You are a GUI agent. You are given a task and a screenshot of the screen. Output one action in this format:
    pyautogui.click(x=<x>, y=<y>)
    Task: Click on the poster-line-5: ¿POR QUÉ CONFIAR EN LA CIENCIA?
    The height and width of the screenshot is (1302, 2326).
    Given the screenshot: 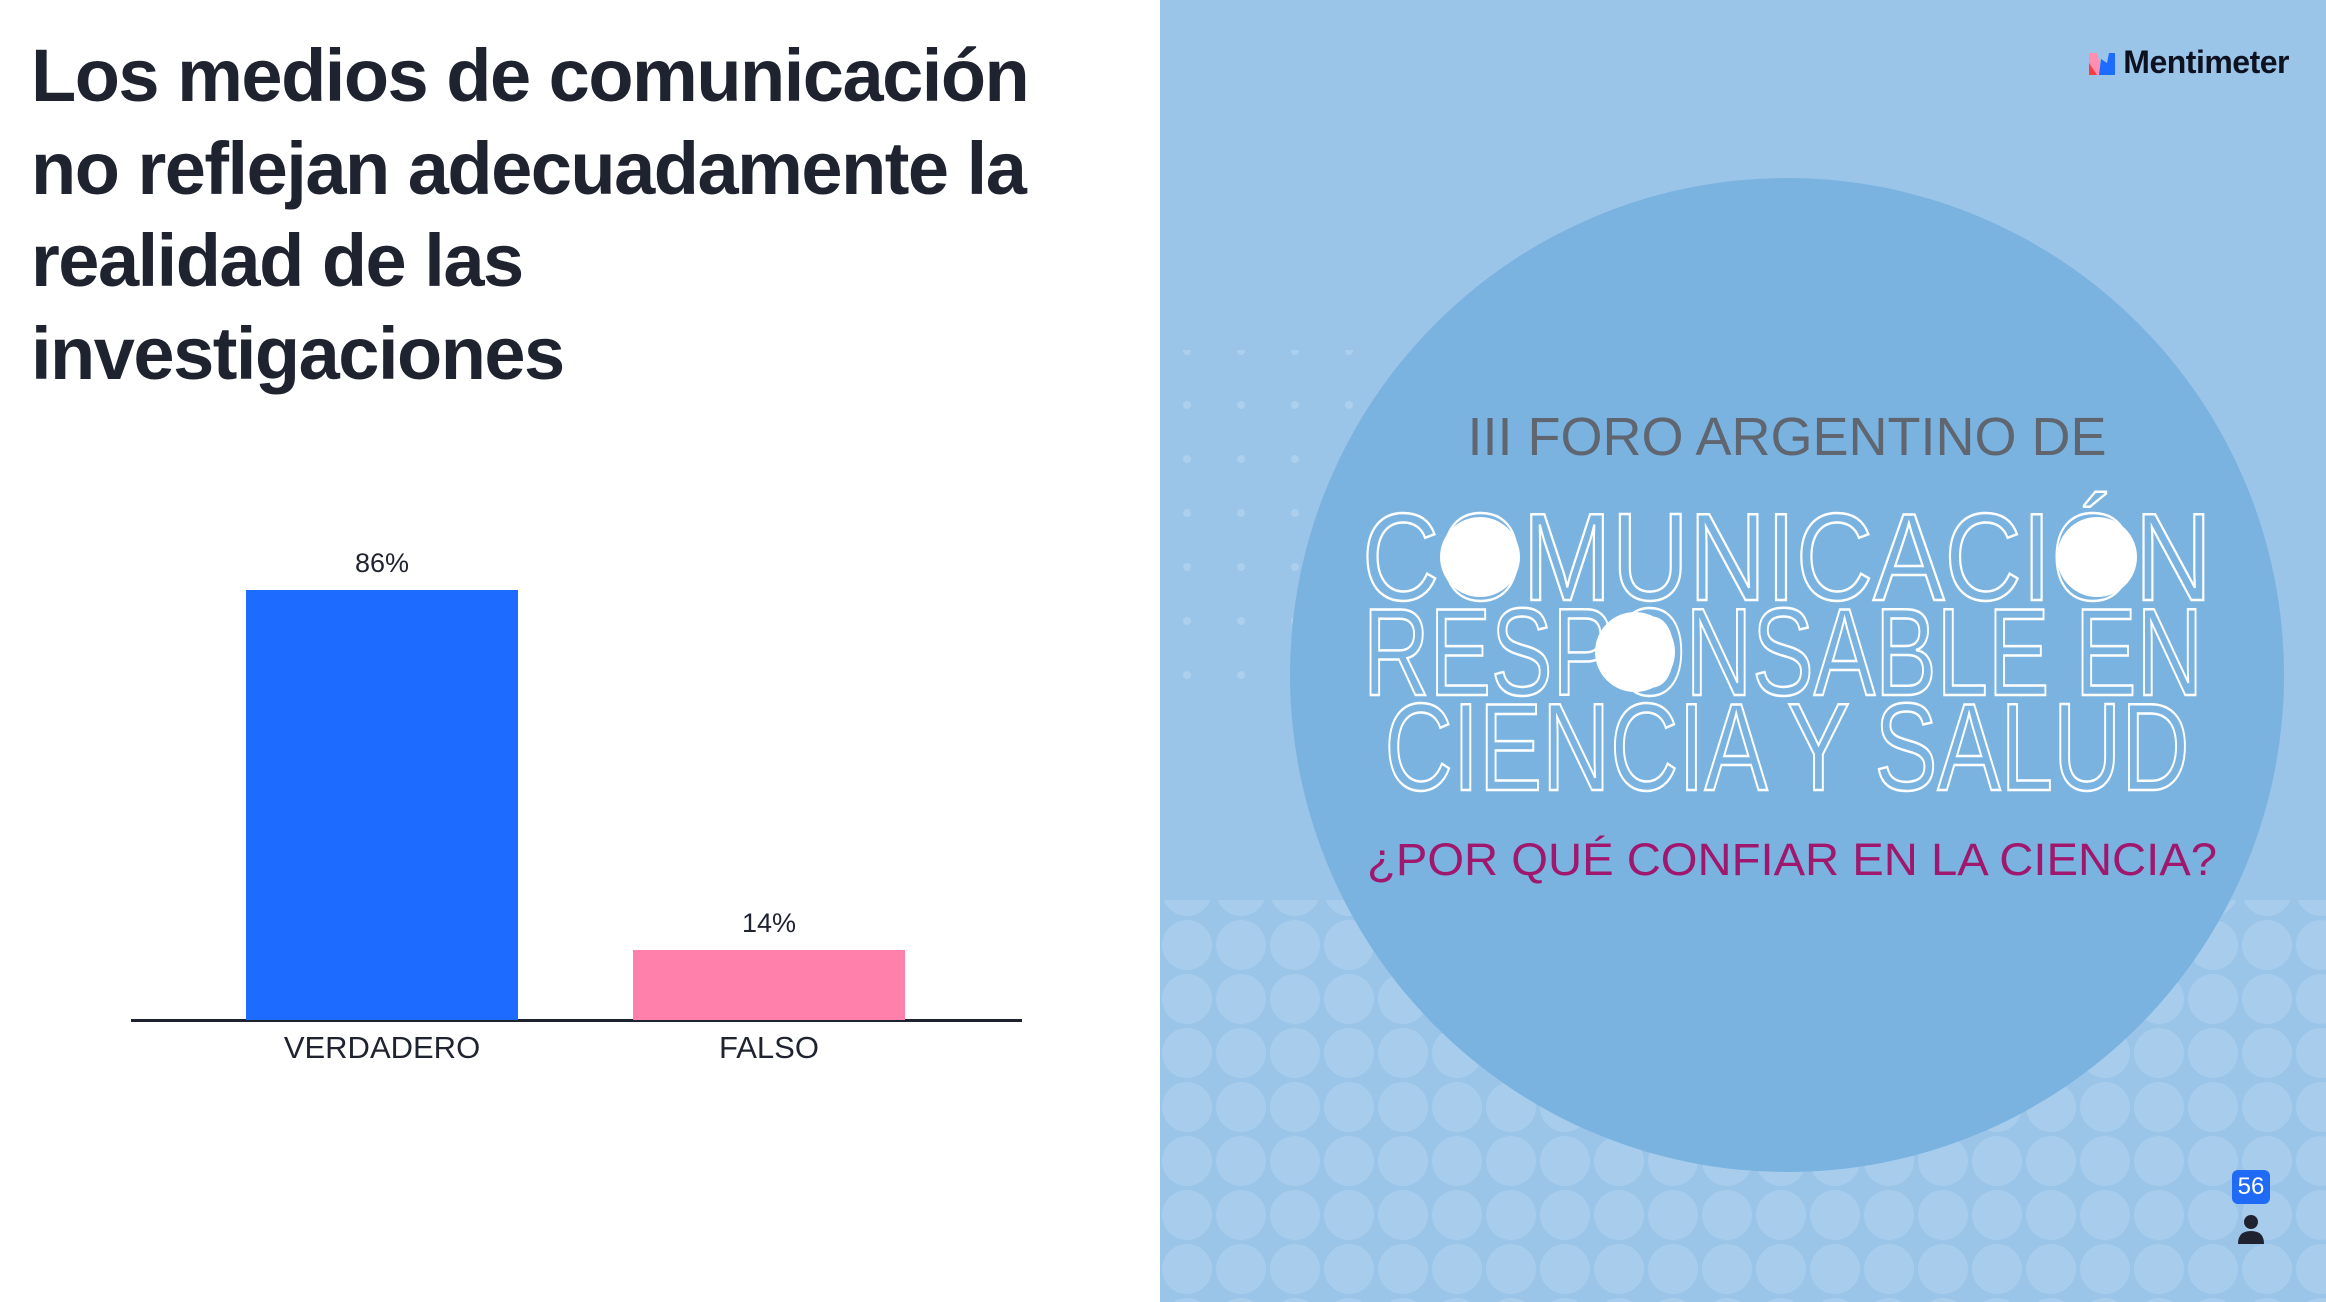 What is the action you would take?
    pyautogui.click(x=1792, y=859)
    